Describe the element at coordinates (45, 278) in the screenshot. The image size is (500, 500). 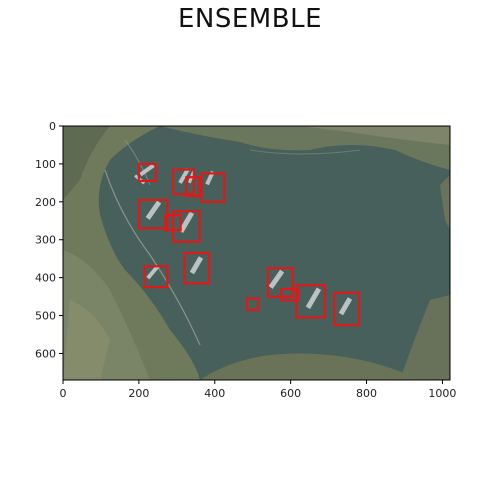
I see `y-tick-label: 400` at that location.